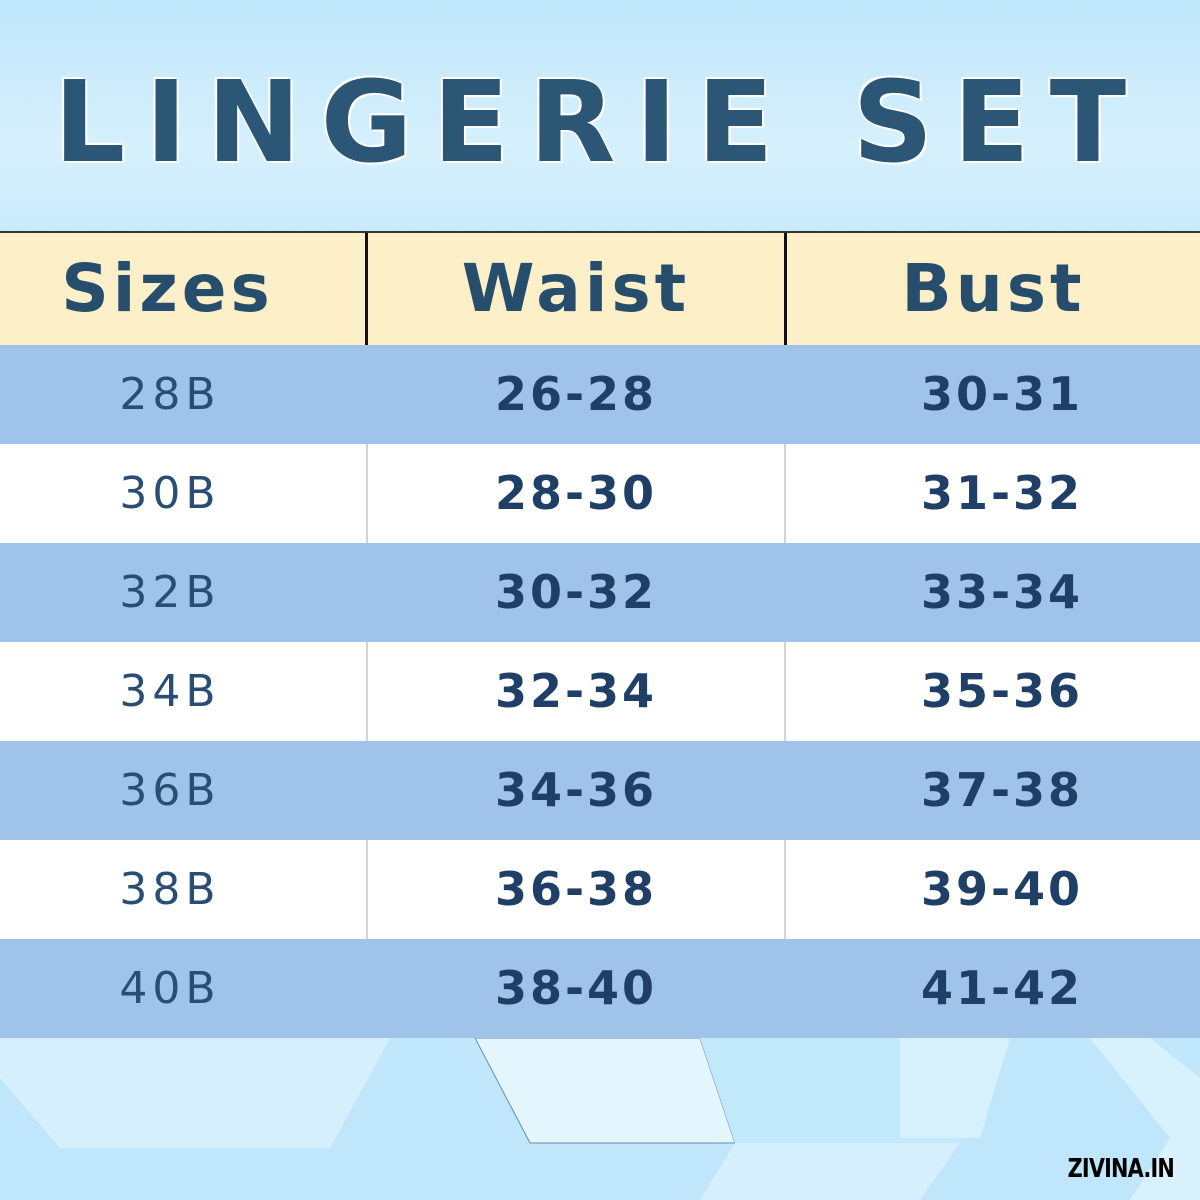 The image size is (1200, 1200). I want to click on size-cell: 38B, so click(170, 889).